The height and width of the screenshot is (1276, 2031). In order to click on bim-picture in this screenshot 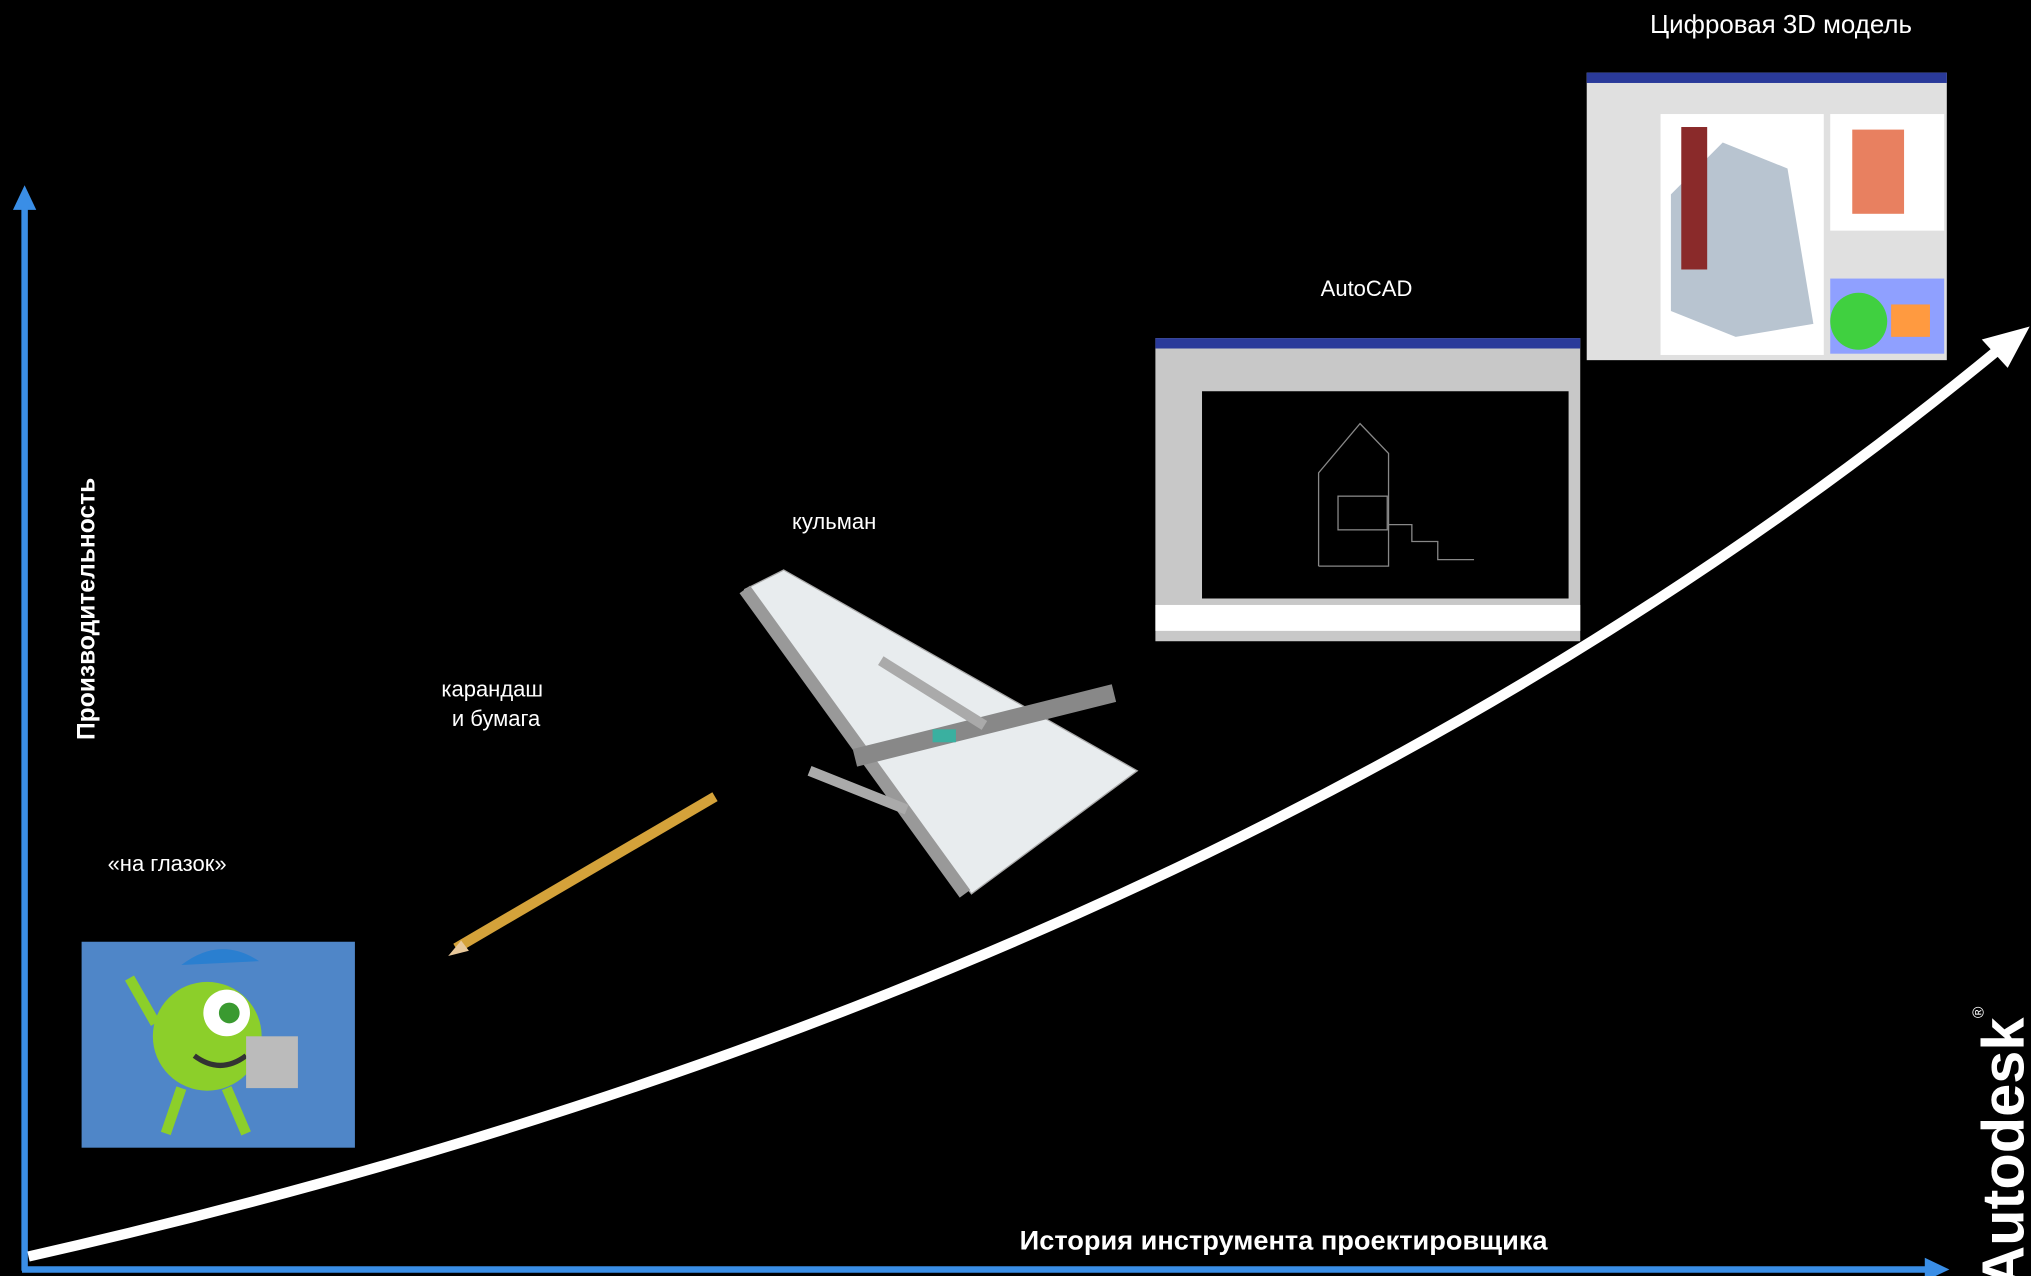, I will do `click(1766, 216)`.